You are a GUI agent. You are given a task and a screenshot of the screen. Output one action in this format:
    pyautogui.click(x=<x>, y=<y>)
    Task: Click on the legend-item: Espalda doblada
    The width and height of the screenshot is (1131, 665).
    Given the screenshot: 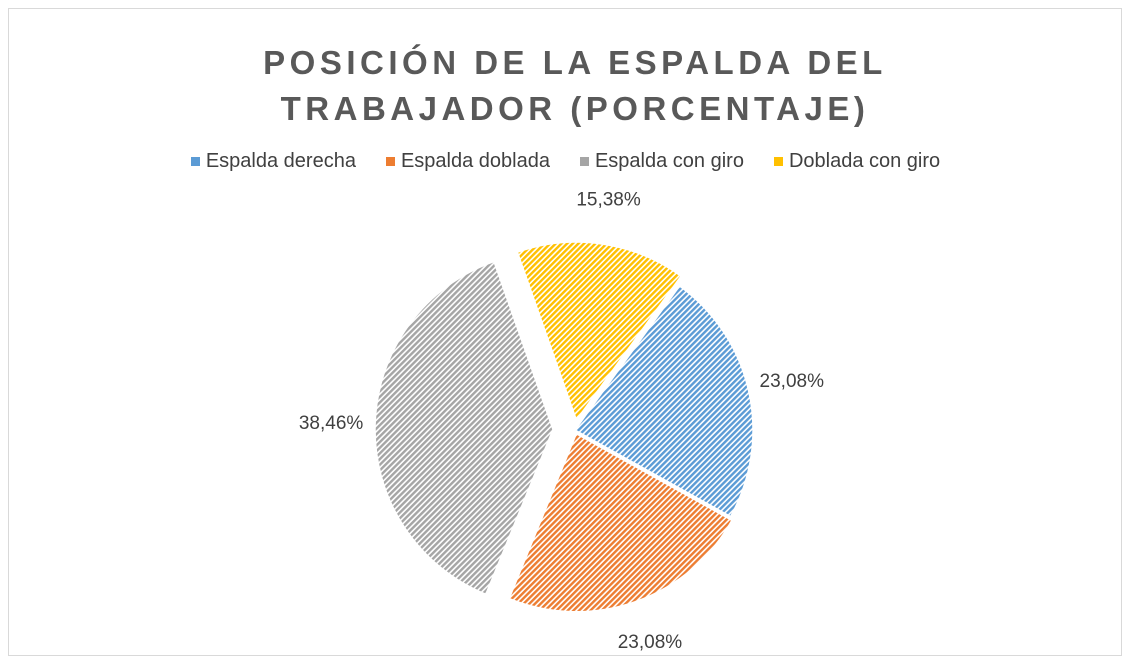 What is the action you would take?
    pyautogui.click(x=467, y=161)
    